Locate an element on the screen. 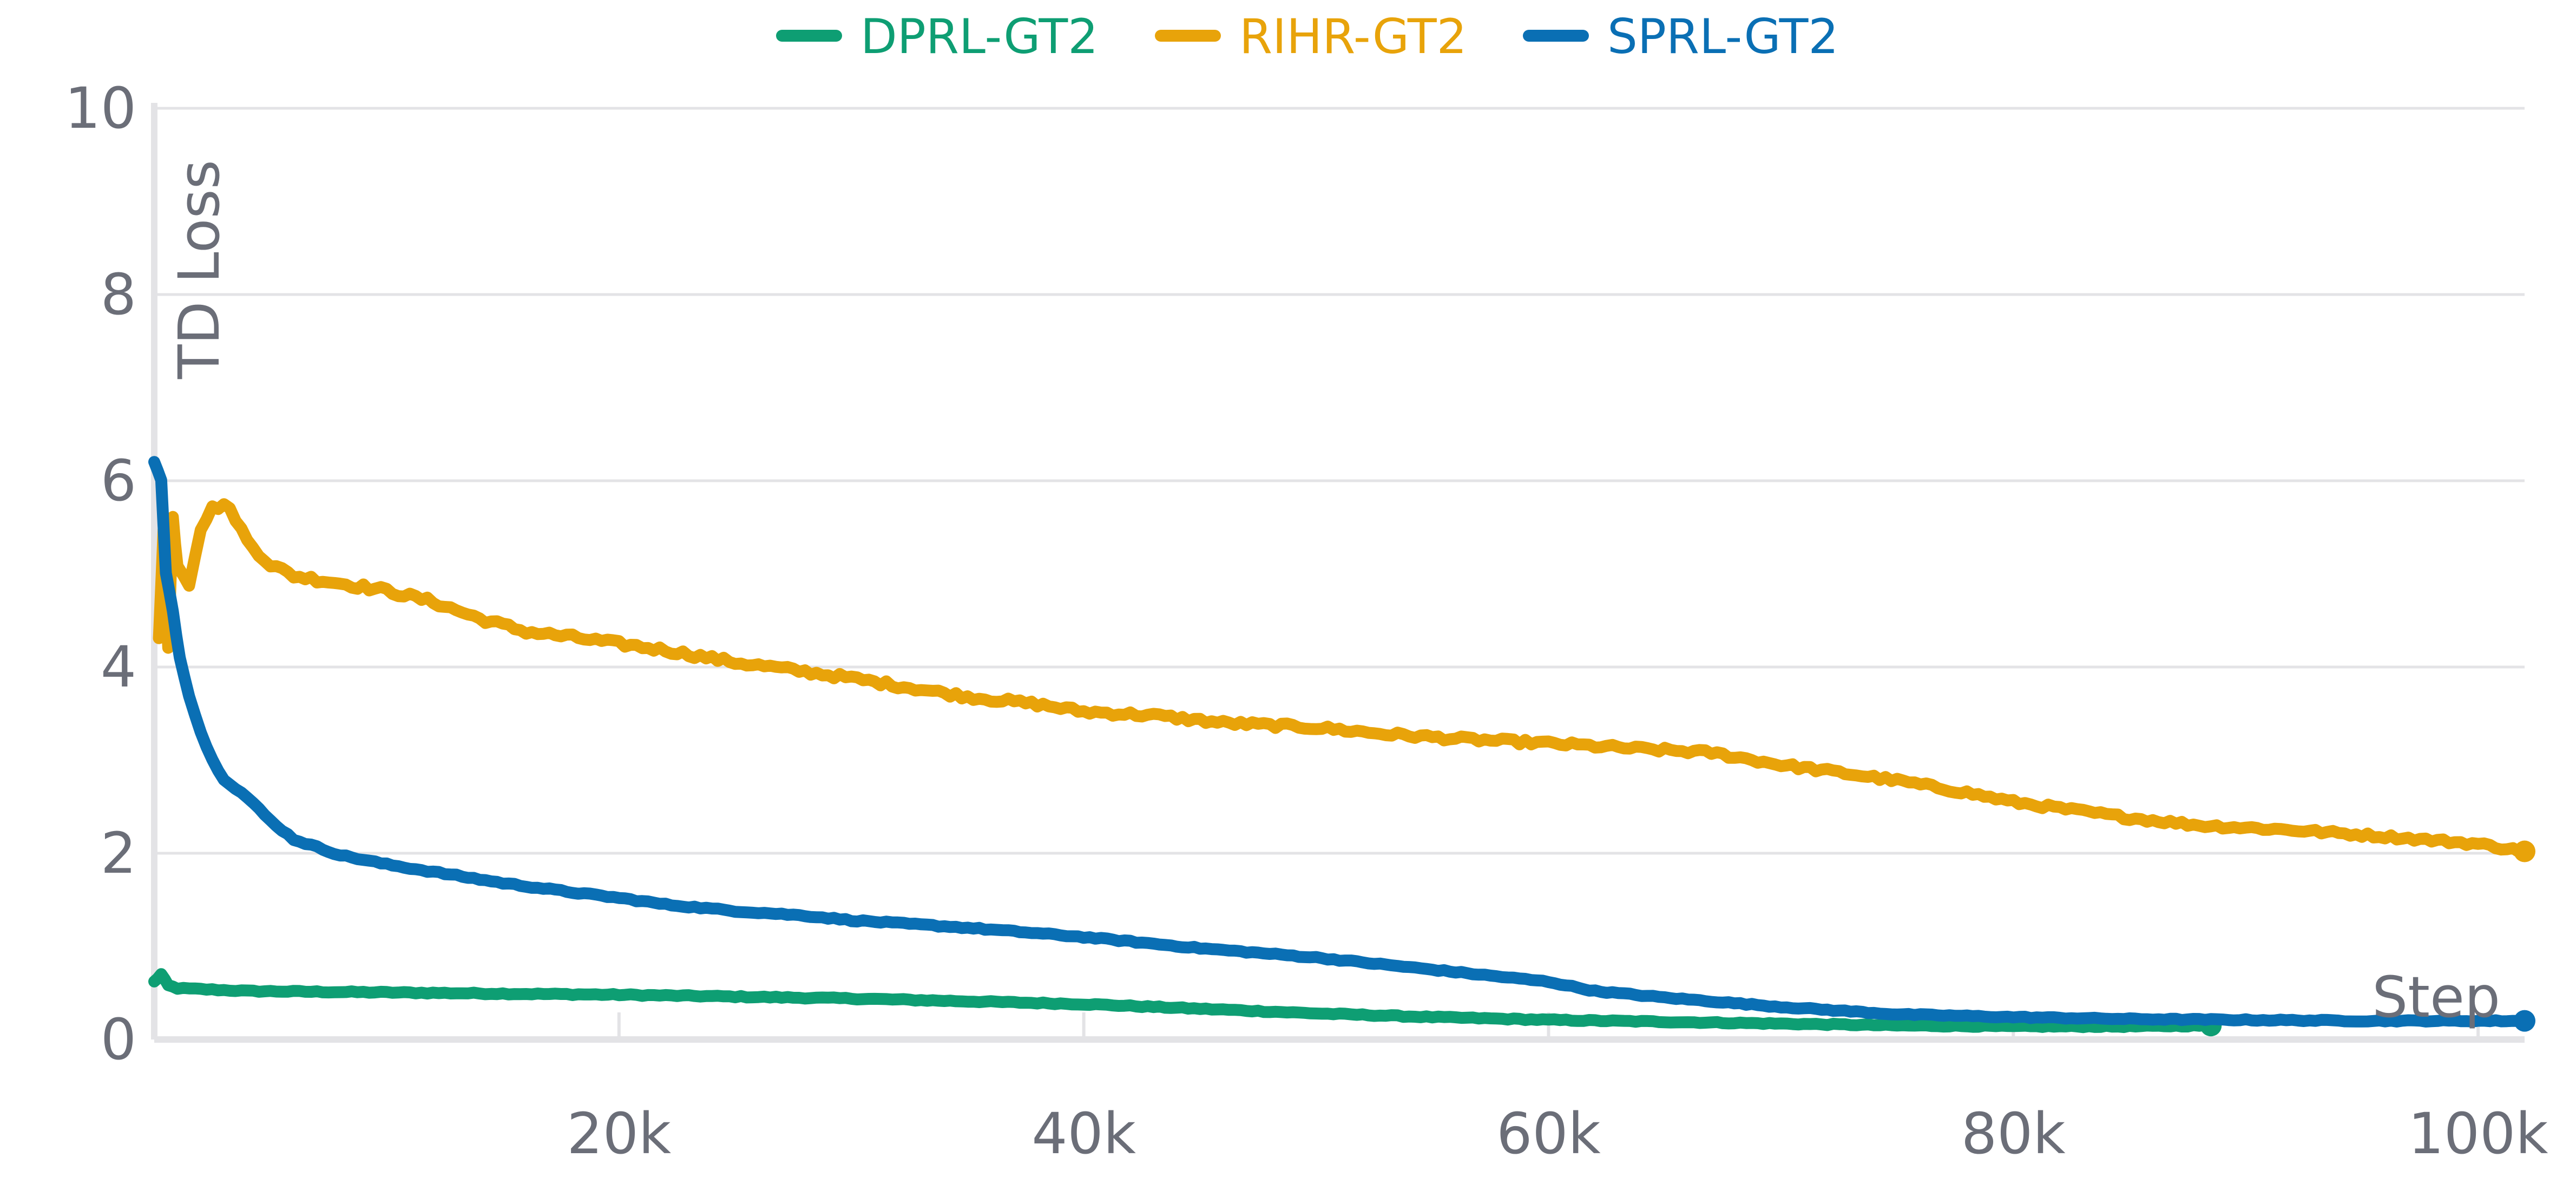 Image resolution: width=2576 pixels, height=1177 pixels. legend-label: DPRL-GT2 is located at coordinates (979, 36).